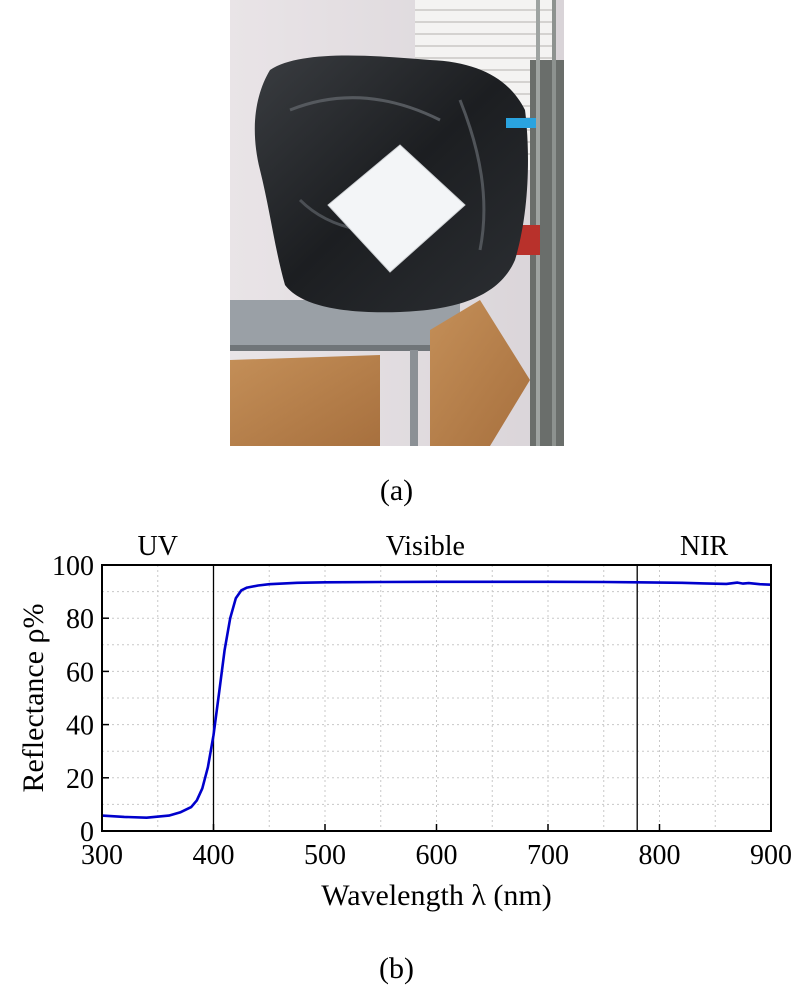  I want to click on y-tick-label: 60, so click(80, 672).